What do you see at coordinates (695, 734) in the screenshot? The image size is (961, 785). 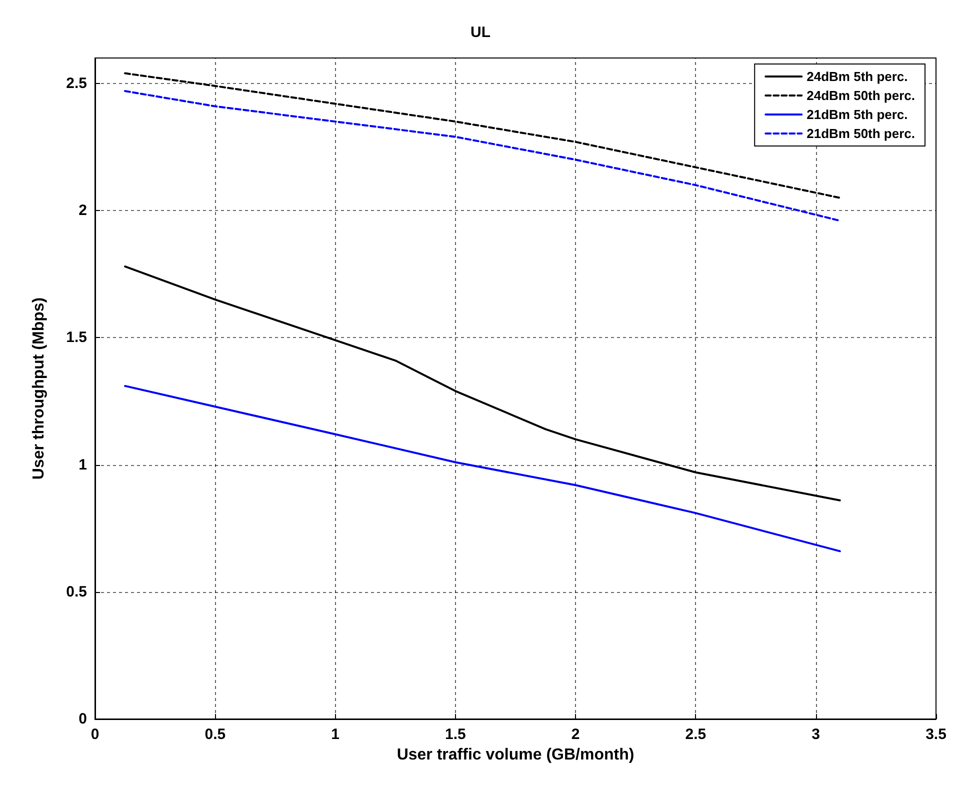 I see `x-tick-label: 2.5` at bounding box center [695, 734].